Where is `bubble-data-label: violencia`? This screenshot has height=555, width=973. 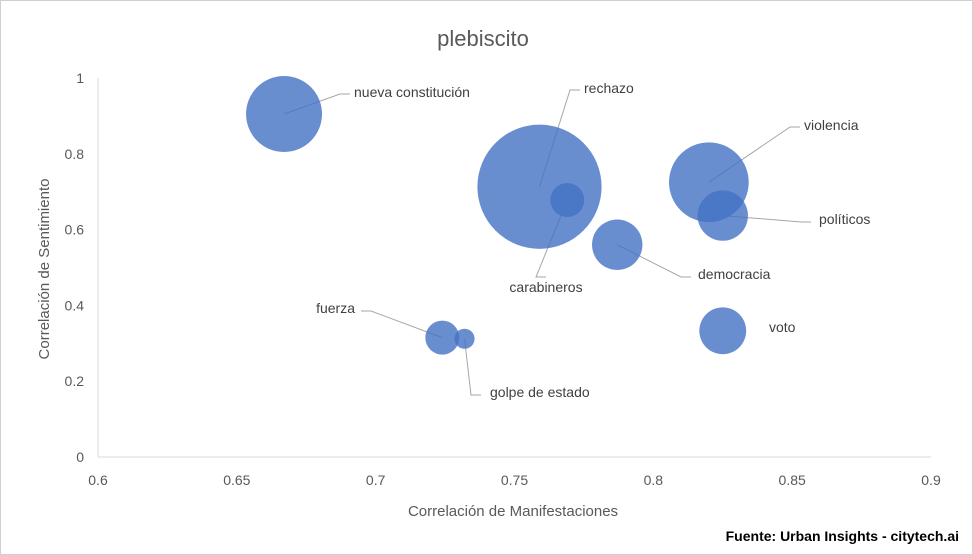 bubble-data-label: violencia is located at coordinates (831, 125).